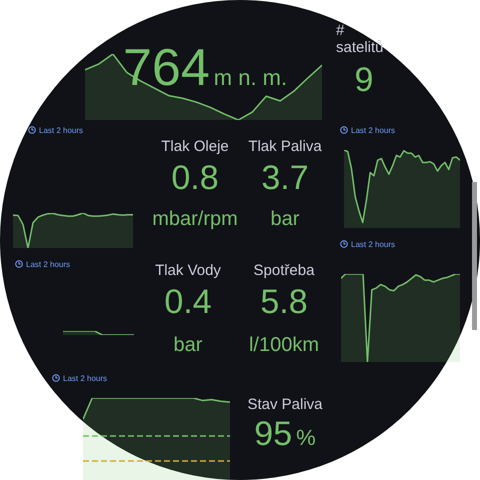 The image size is (480, 480). Describe the element at coordinates (285, 405) in the screenshot. I see `text: Stav Paliva` at that location.